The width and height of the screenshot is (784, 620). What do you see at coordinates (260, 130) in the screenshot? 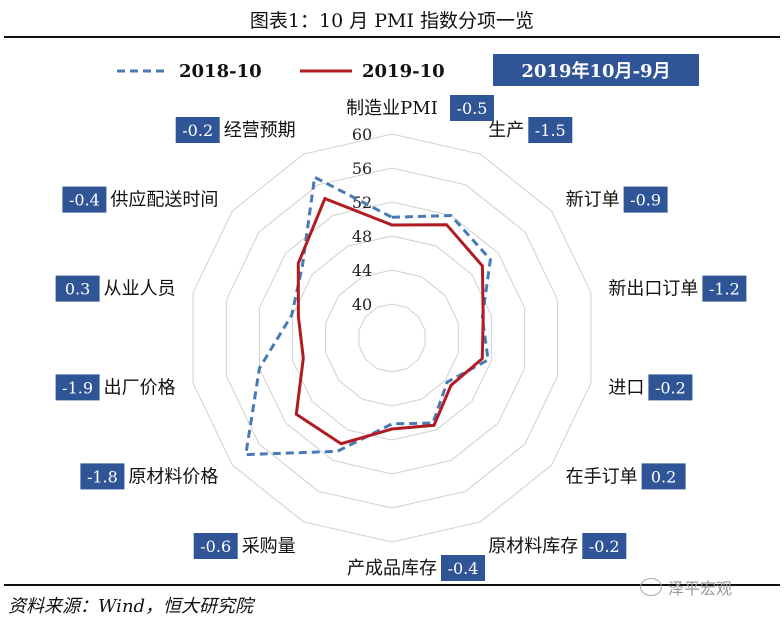
I see `category-label: 经营预期` at bounding box center [260, 130].